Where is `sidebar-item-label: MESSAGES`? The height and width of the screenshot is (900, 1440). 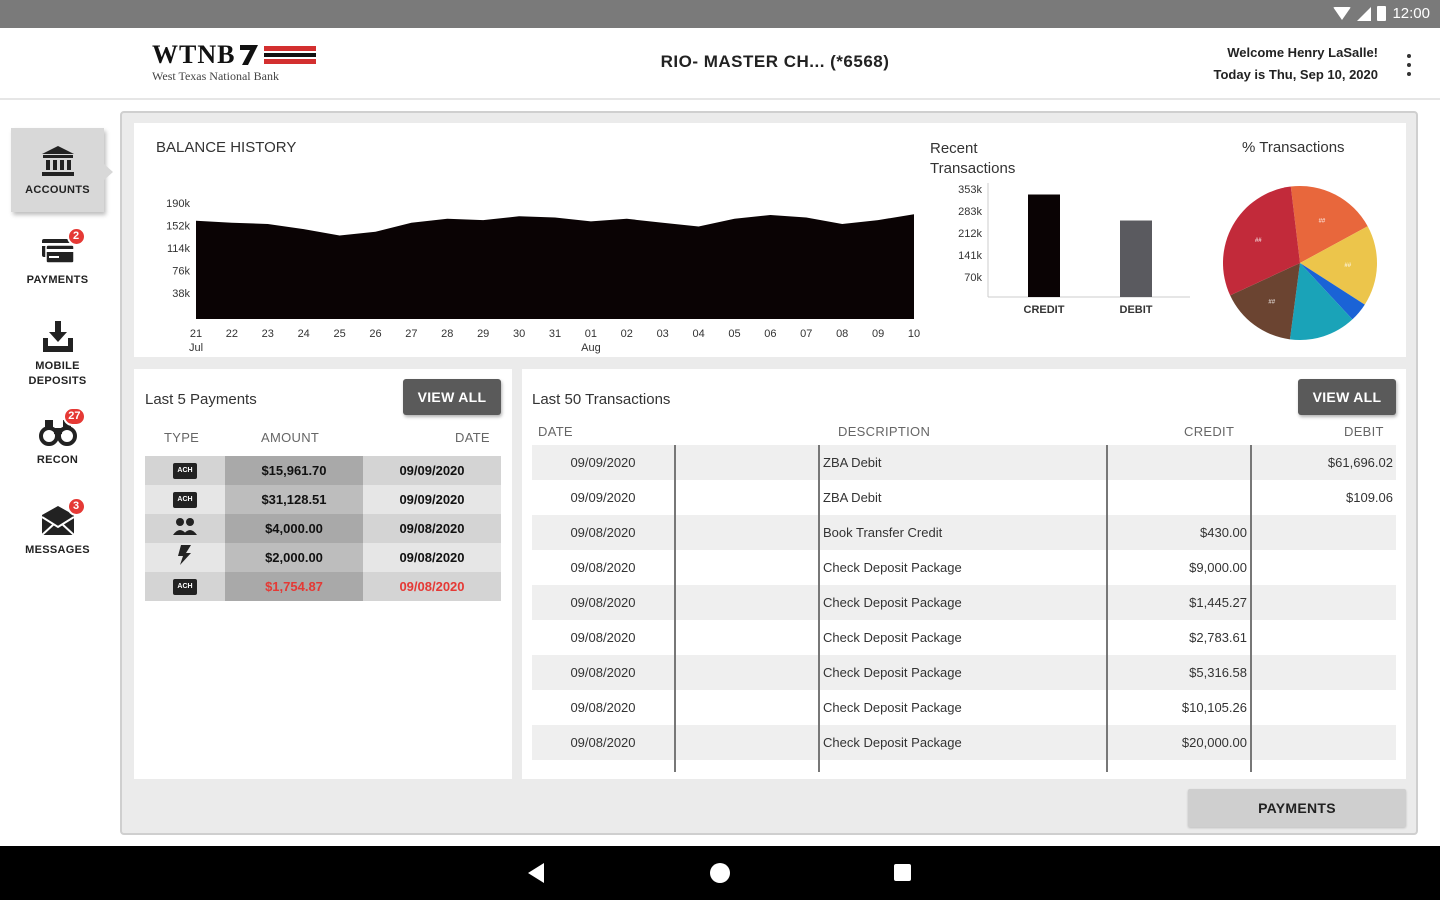 sidebar-item-label: MESSAGES is located at coordinates (57, 549).